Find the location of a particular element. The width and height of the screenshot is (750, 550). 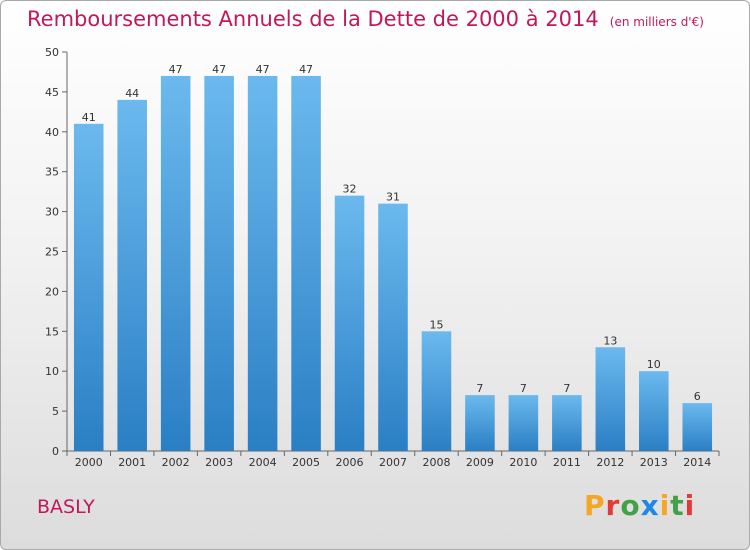

x-tick-label: 2001 is located at coordinates (132, 462).